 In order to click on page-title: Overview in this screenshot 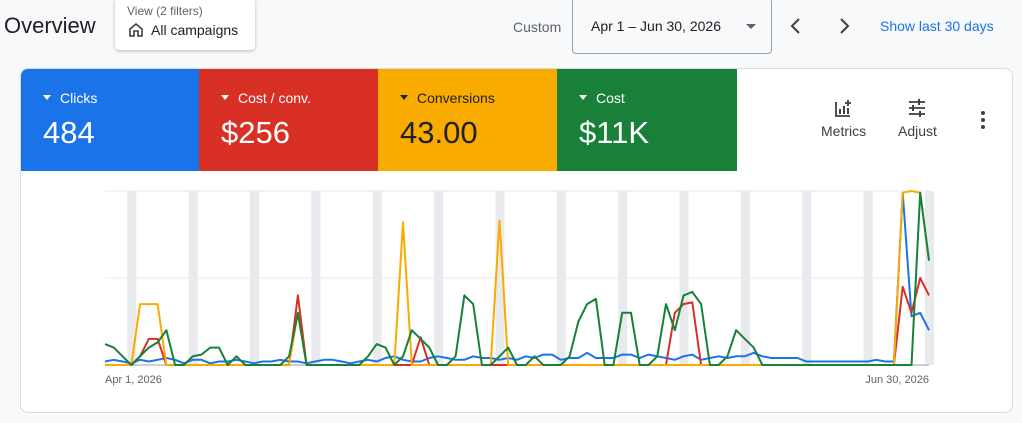, I will do `click(50, 25)`.